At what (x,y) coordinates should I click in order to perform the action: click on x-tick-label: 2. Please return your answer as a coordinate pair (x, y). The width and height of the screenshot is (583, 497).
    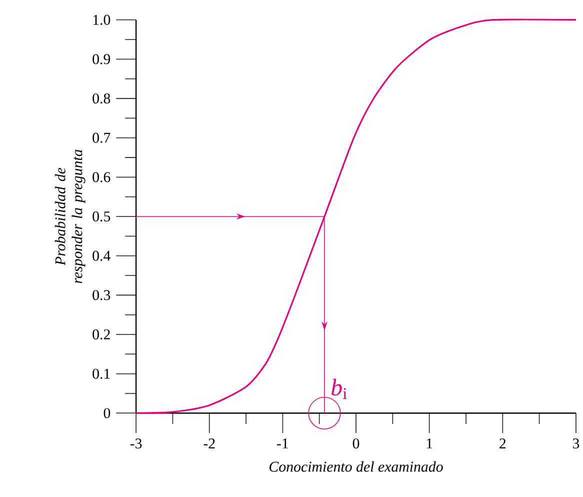
    Looking at the image, I should click on (503, 443).